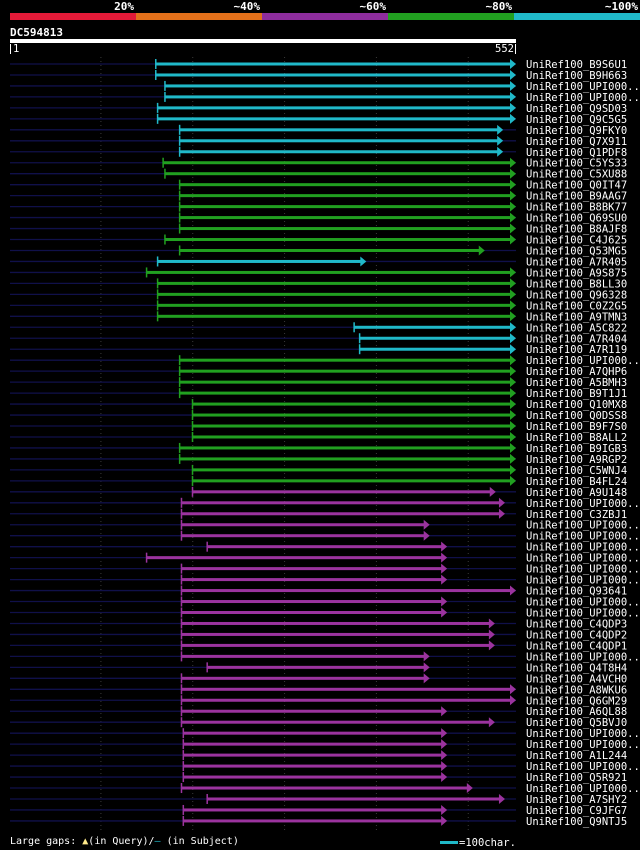  Describe the element at coordinates (318, 810) in the screenshot. I see `hit-row: UniRef100_C9JFG7` at that location.